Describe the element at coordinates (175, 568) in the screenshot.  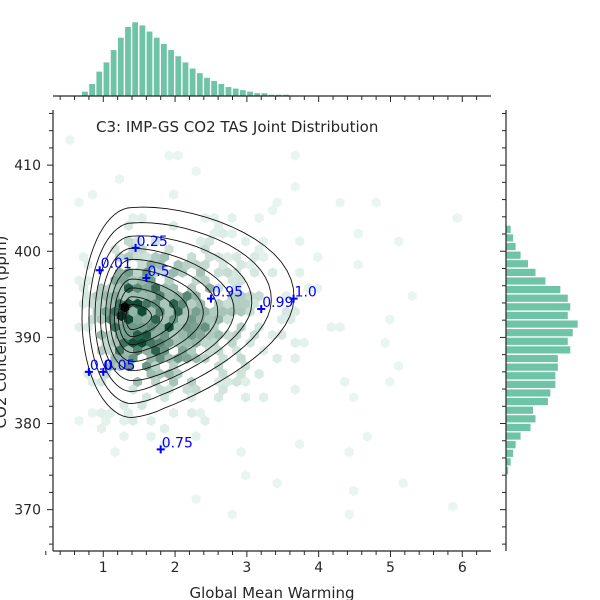
I see `x-tick-label: 2` at that location.